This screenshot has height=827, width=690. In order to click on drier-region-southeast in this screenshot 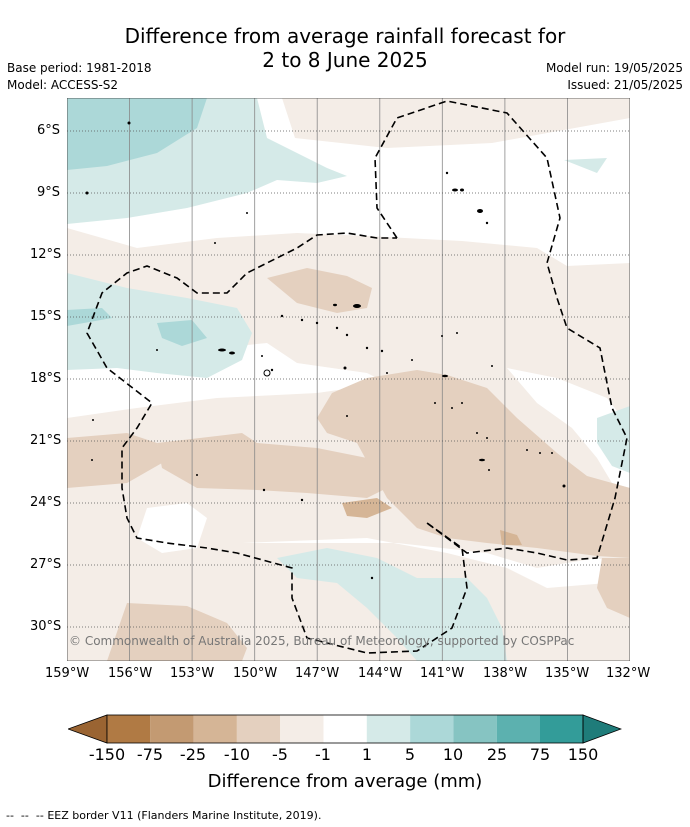, I will do `click(613, 588)`.